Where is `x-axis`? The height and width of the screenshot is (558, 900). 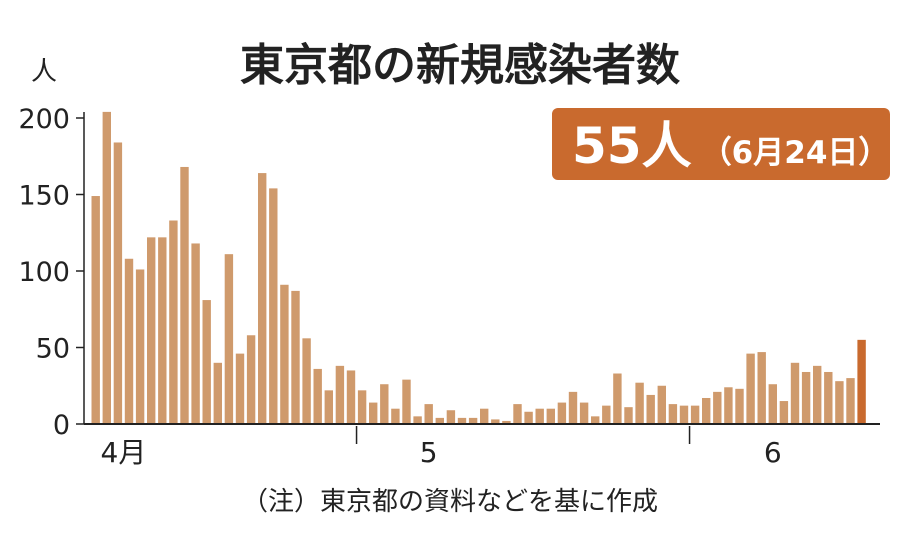 x-axis is located at coordinates (482, 433).